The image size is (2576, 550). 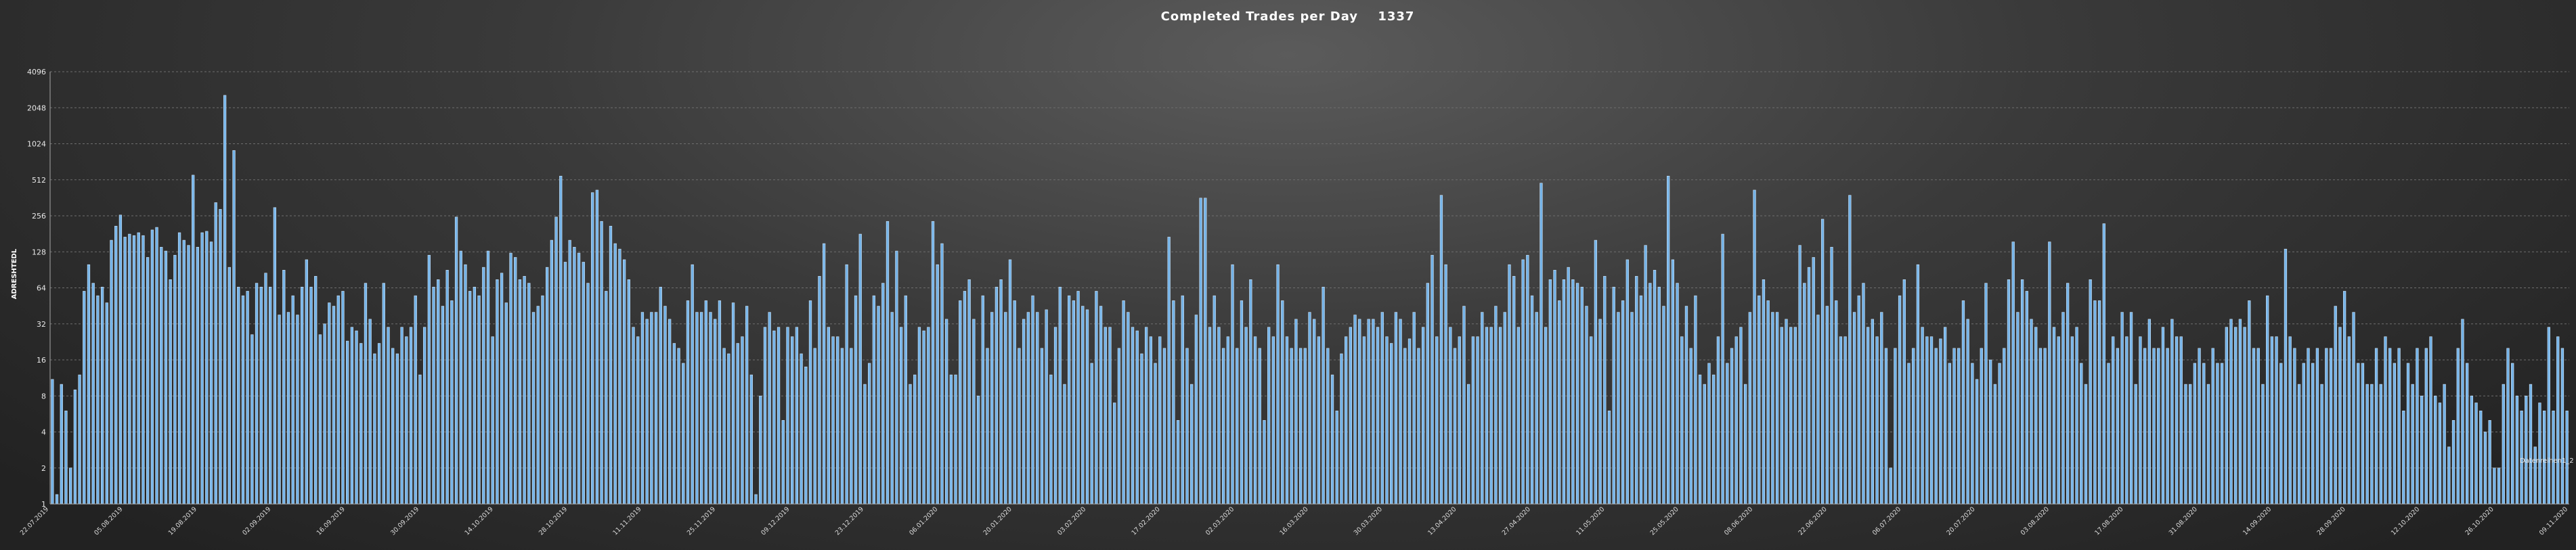 What do you see at coordinates (1738, 521) in the screenshot?
I see `x-tick-label: 08.06.2020` at bounding box center [1738, 521].